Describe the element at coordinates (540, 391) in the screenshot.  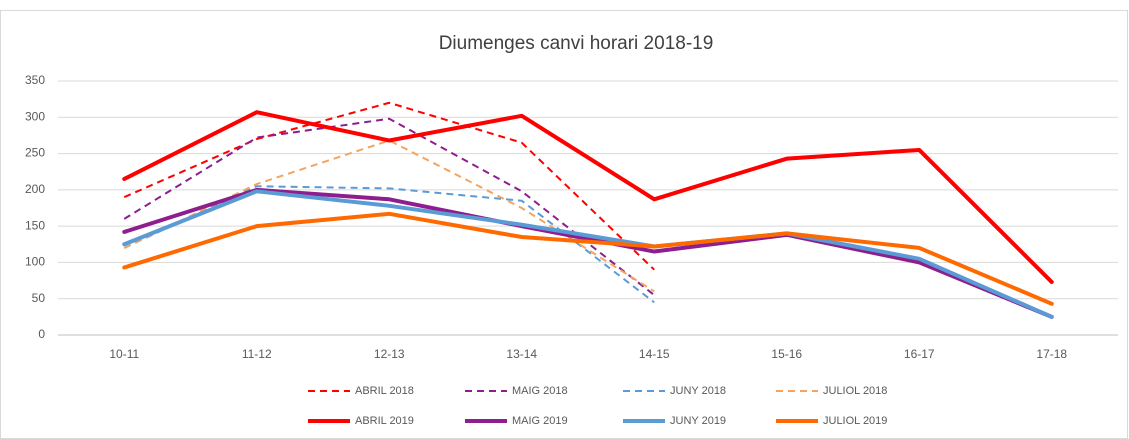
I see `legend-label: MAIG 2018` at that location.